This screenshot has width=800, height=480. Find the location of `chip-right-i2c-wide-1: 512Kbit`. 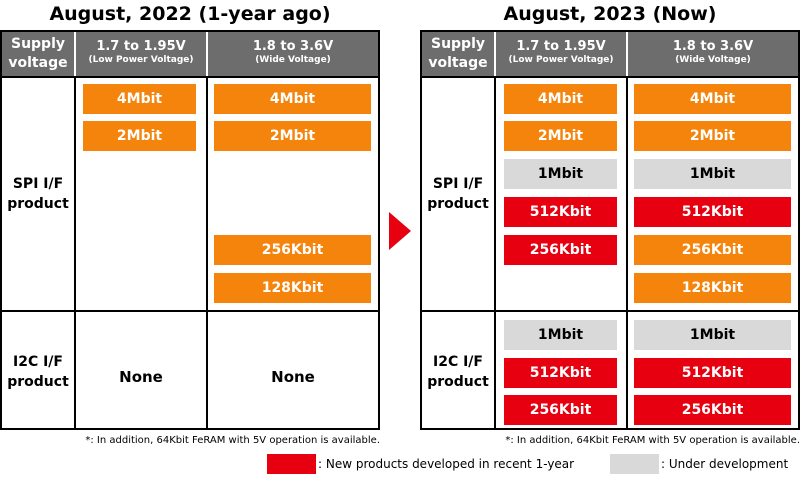

chip-right-i2c-wide-1: 512Kbit is located at coordinates (712, 373).